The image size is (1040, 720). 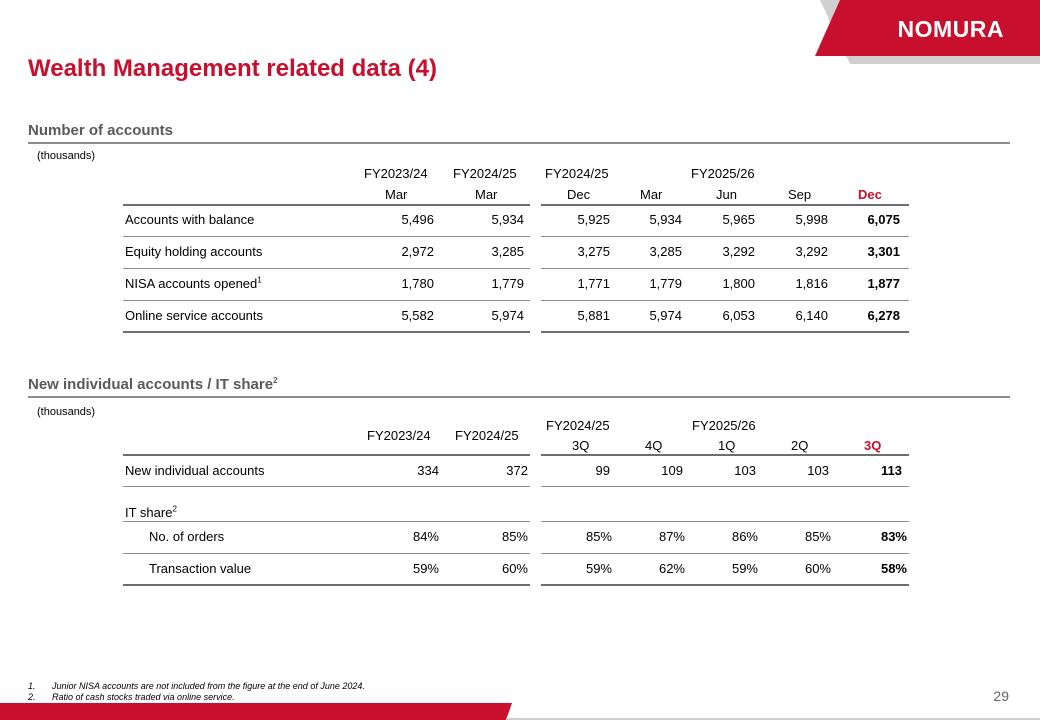 I want to click on period-header: Jun, so click(x=726, y=194).